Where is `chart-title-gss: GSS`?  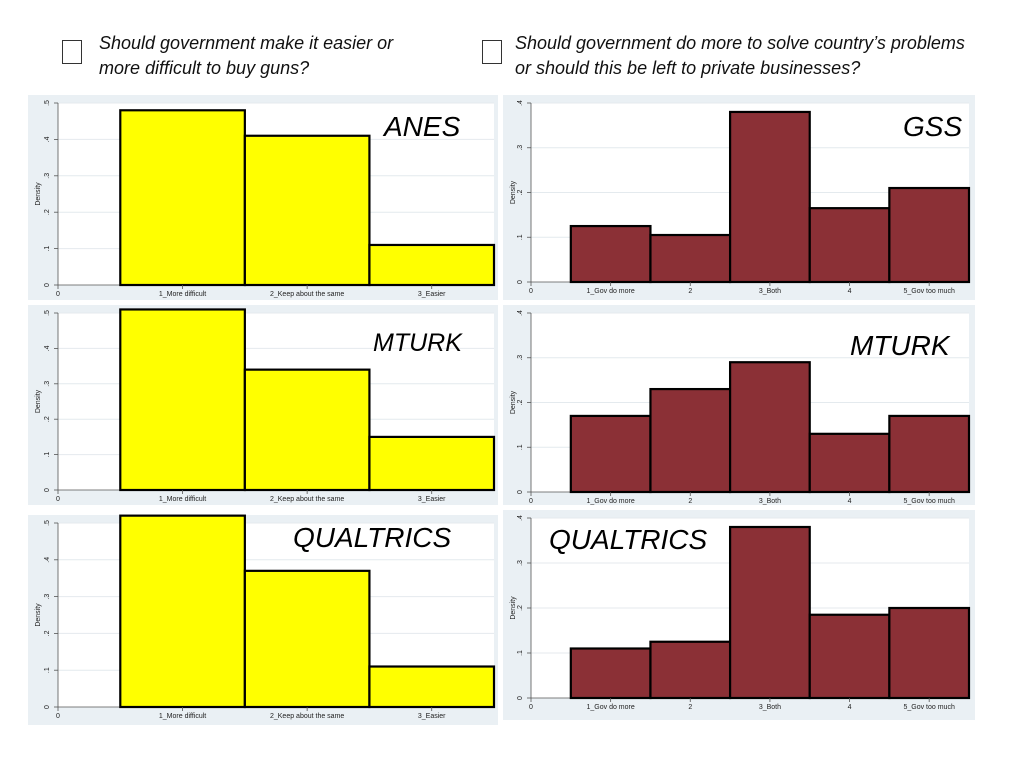
chart-title-gss: GSS is located at coordinates (933, 126).